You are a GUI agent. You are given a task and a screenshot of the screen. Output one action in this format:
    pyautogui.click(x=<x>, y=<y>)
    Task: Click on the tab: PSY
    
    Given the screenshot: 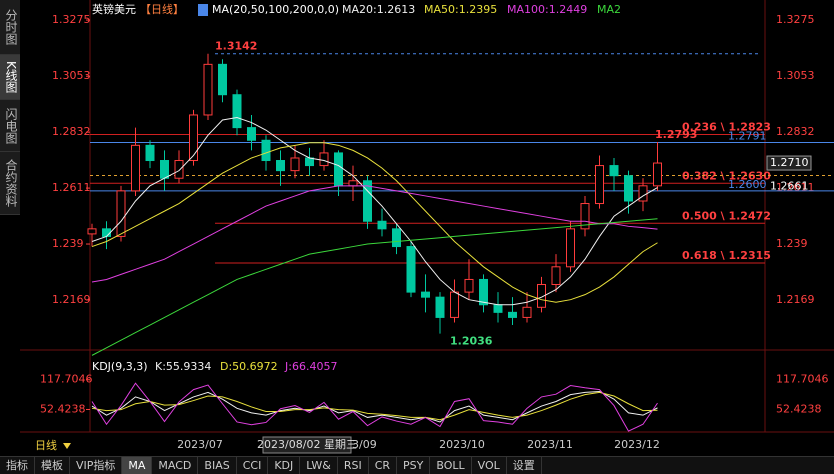 What is the action you would take?
    pyautogui.click(x=414, y=465)
    